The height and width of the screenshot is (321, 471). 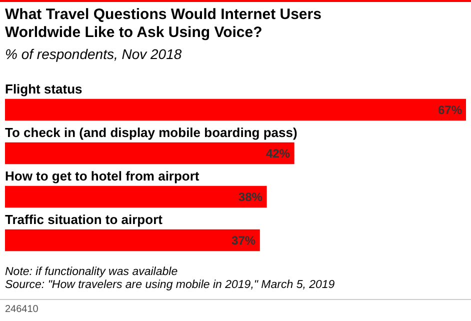 What do you see at coordinates (244, 241) in the screenshot?
I see `data-label: 37%` at bounding box center [244, 241].